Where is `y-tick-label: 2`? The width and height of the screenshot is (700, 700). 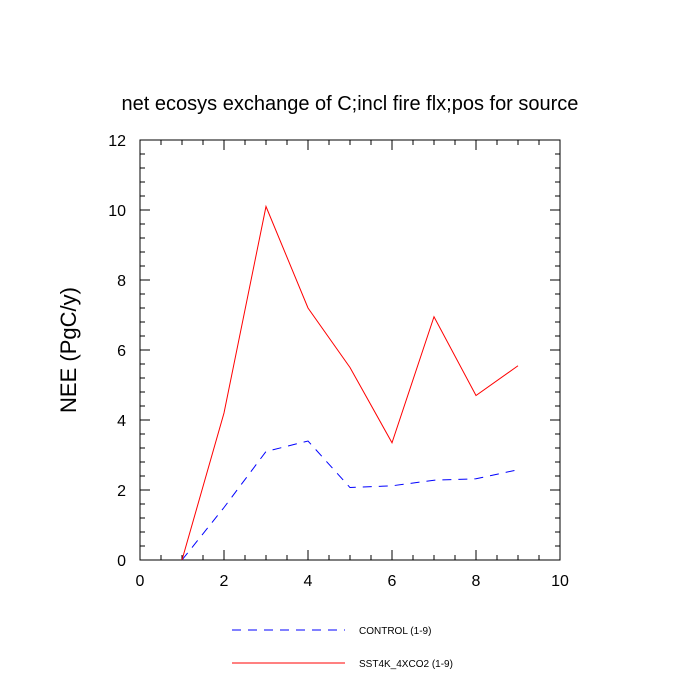 y-tick-label: 2 is located at coordinates (121, 491).